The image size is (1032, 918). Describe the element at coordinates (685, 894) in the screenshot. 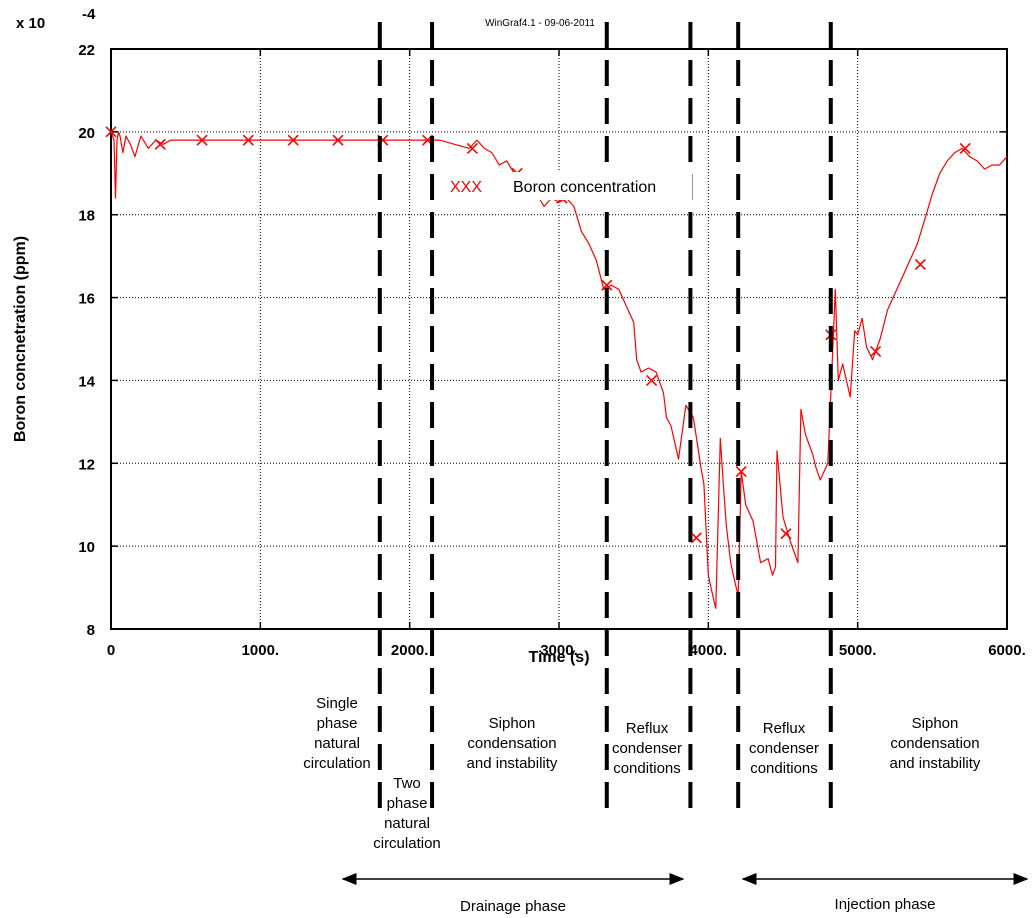

I see `phase-spans: Drainage phase Injection phase` at that location.